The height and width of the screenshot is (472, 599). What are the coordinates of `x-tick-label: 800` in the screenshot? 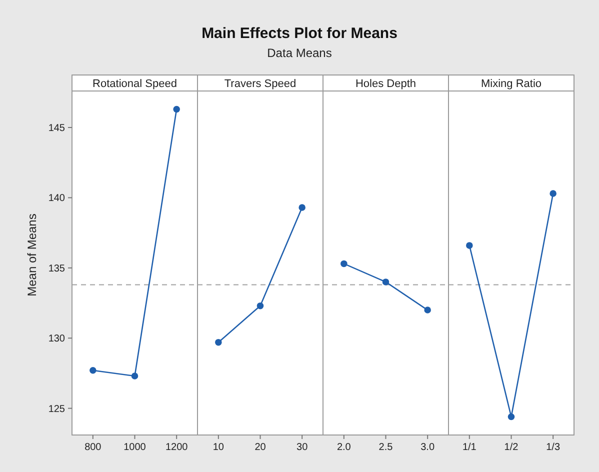 It's located at (93, 447).